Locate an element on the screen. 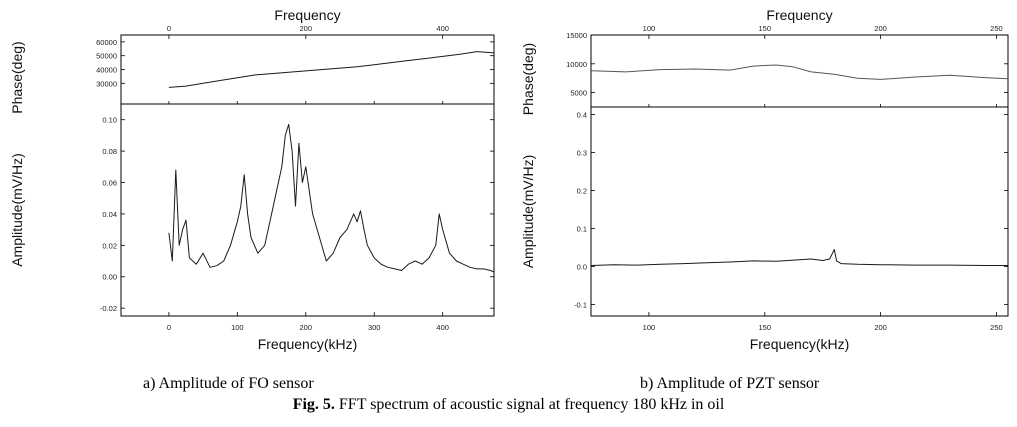 The image size is (1017, 427). panel-b-phase-y-tick-label: 5000 is located at coordinates (578, 93).